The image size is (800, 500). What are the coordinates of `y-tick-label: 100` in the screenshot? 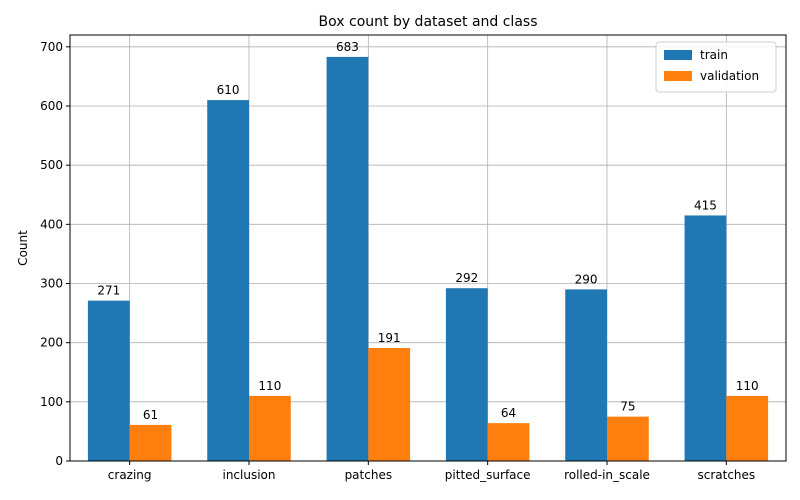 It's located at (51, 402).